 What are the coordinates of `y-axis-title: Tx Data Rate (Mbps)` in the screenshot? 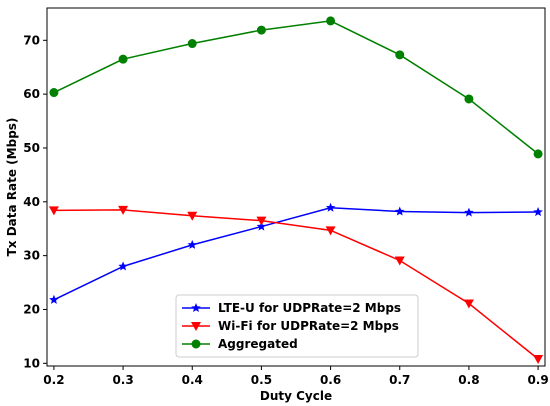 It's located at (12, 187).